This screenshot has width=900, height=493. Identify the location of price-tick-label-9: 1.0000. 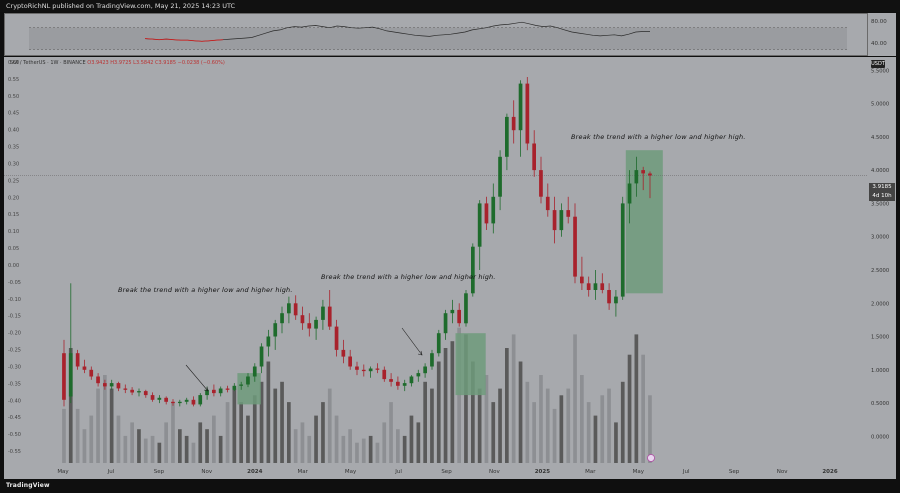
(880, 371).